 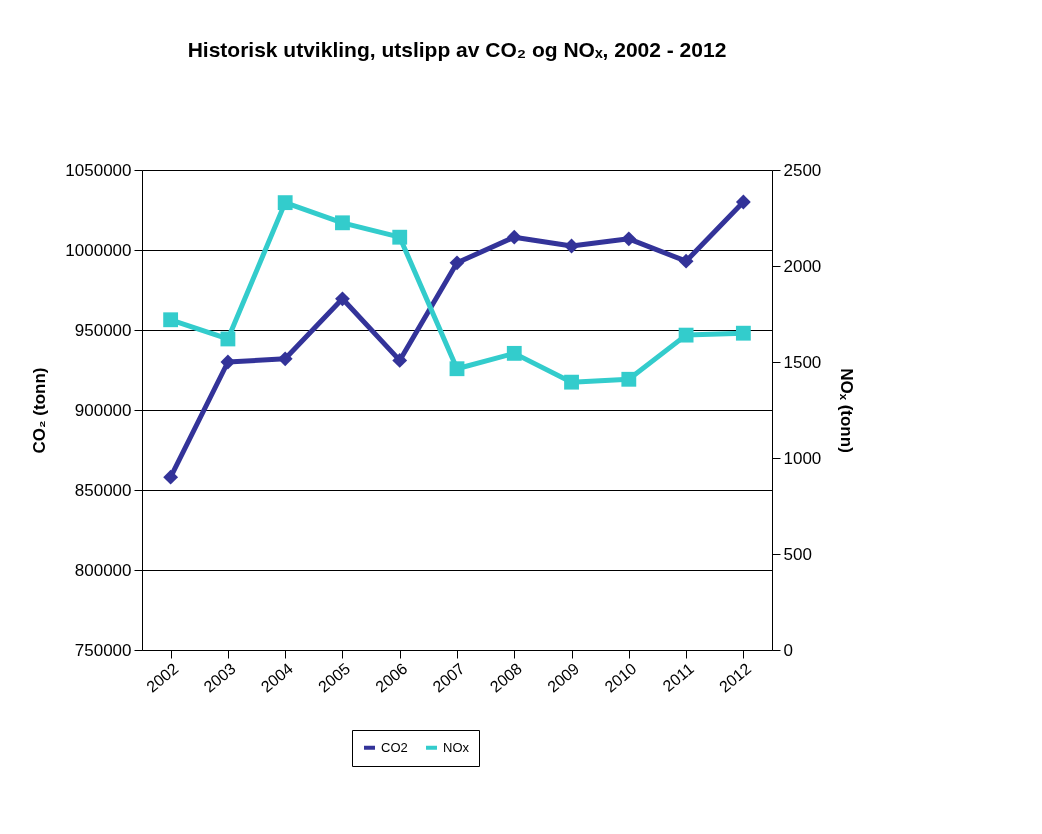 I want to click on y2-tick-label: 2000, so click(x=802, y=266).